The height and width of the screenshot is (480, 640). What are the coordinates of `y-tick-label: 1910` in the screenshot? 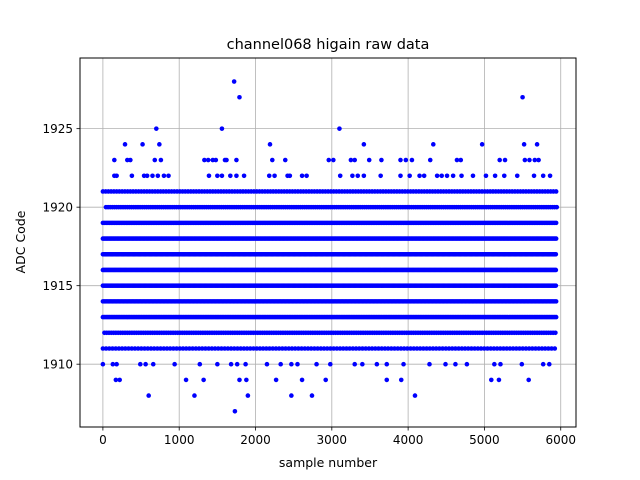 It's located at (57, 364).